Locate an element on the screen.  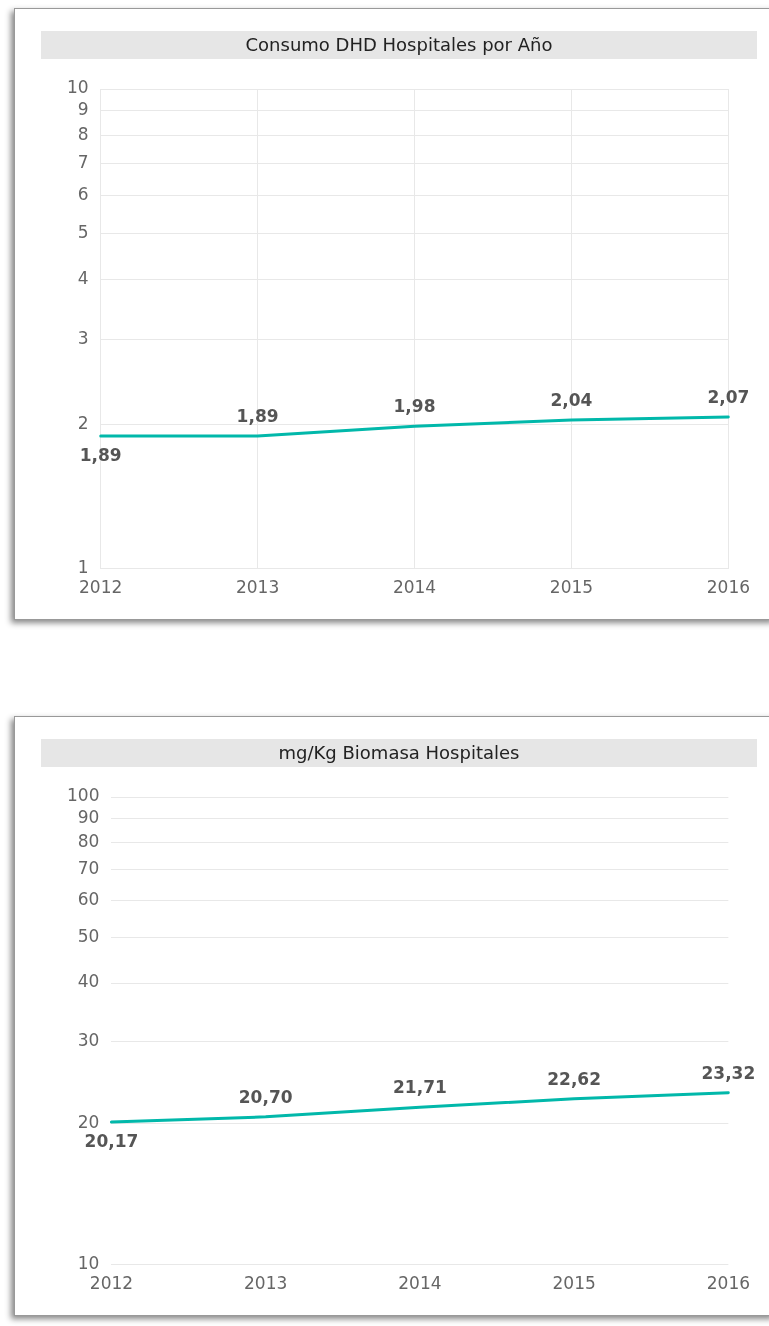
y-tick-label: 4 is located at coordinates (83, 278).